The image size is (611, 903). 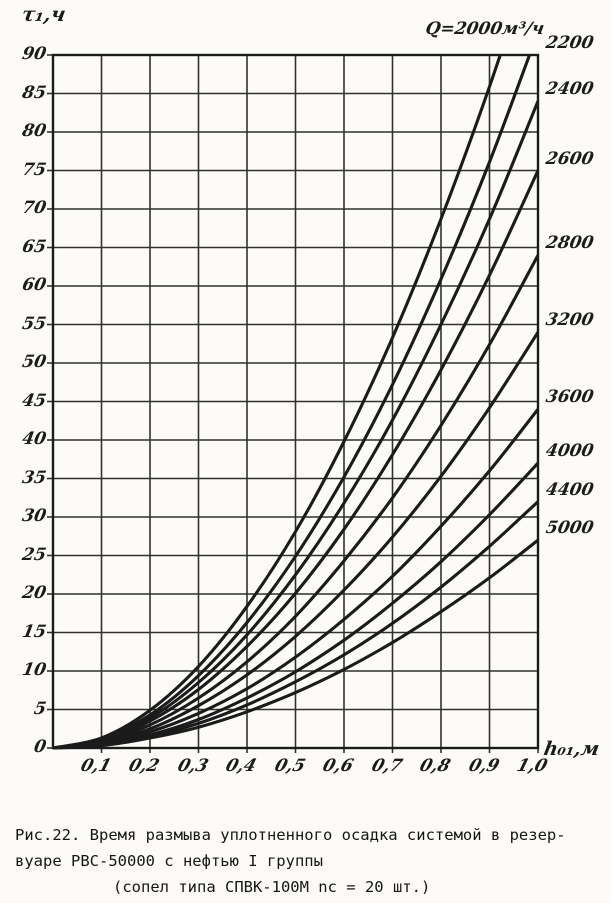 What do you see at coordinates (34, 92) in the screenshot?
I see `y-tick-label-85: 85` at bounding box center [34, 92].